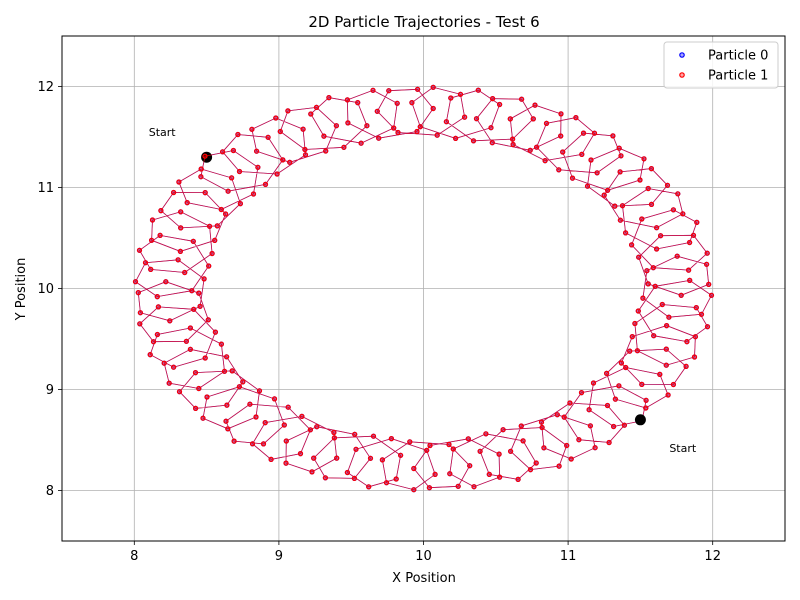 The width and height of the screenshot is (800, 600). What do you see at coordinates (45, 87) in the screenshot?
I see `y-tick-label: 12` at bounding box center [45, 87].